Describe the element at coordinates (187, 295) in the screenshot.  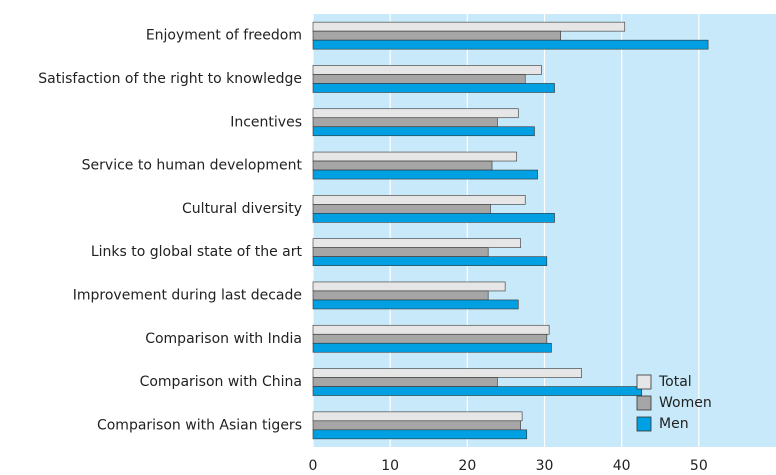
I see `category-label: Improvement during last decade` at that location.